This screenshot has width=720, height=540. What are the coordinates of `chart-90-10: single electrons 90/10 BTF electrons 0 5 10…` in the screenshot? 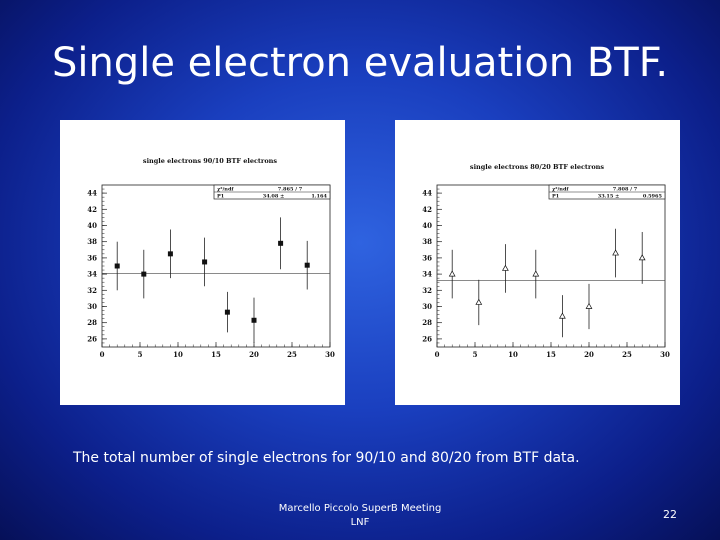 It's located at (211, 258).